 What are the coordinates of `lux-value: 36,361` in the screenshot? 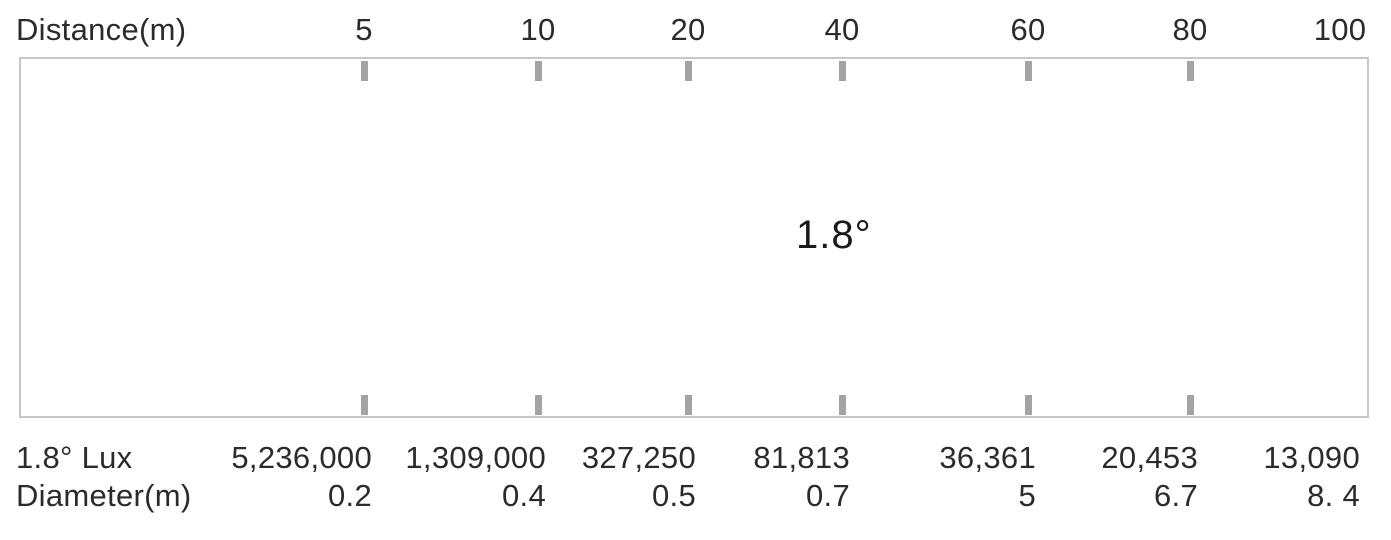 It's located at (987, 457).